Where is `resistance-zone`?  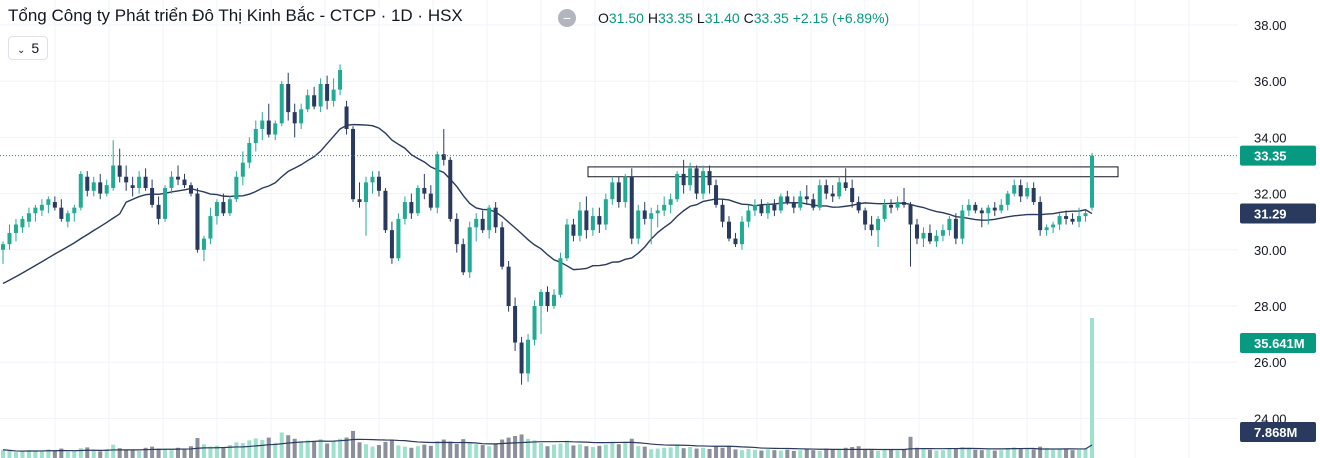
resistance-zone is located at coordinates (853, 172).